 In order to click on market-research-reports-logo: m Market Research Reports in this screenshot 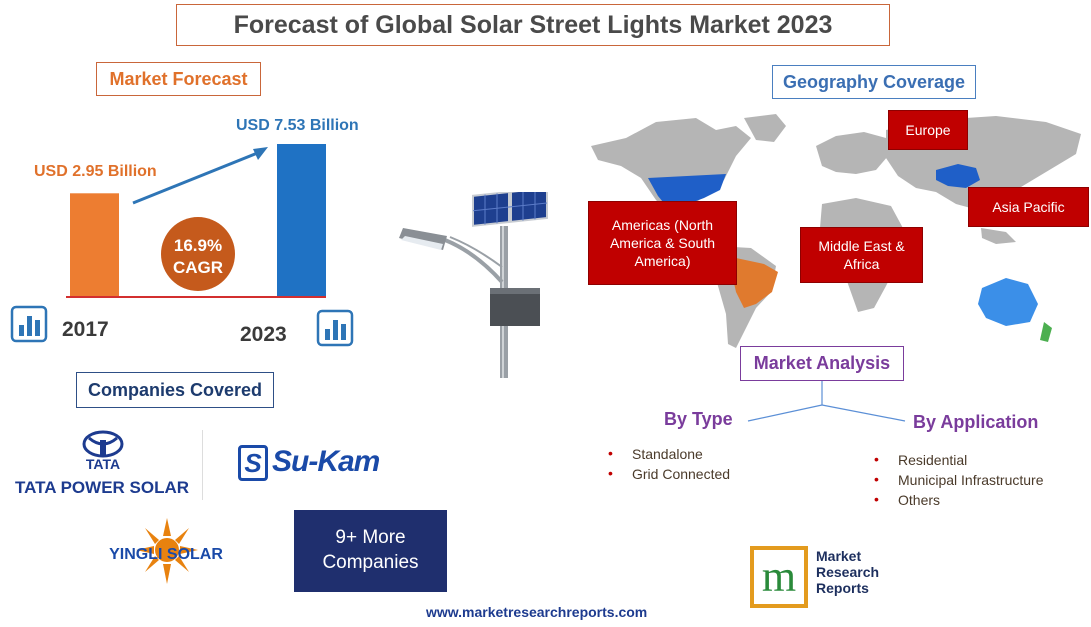, I will do `click(820, 579)`.